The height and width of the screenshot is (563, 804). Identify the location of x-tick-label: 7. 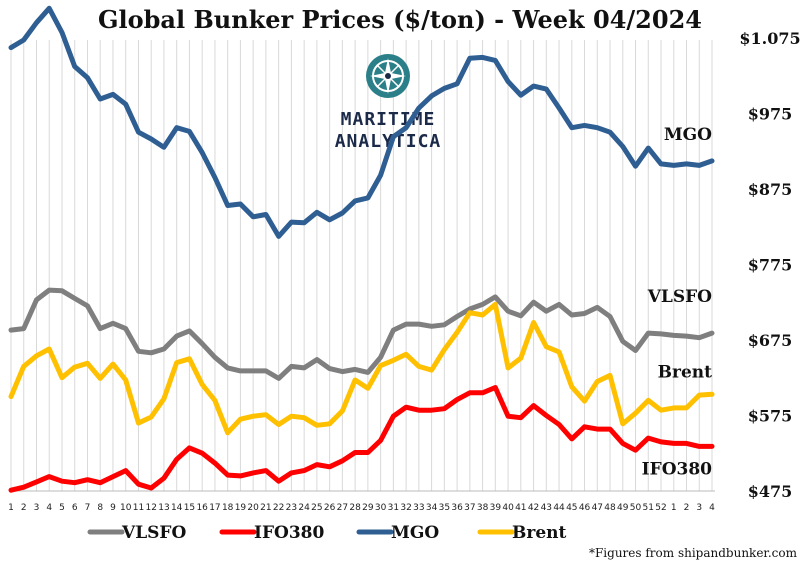
(88, 508).